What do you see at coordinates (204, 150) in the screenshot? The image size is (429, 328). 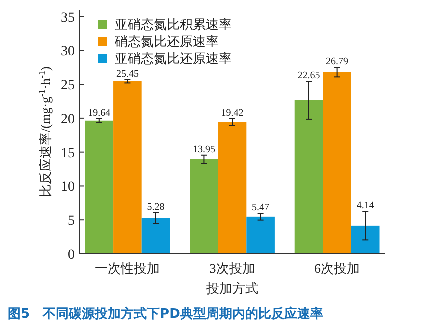 I see `data-label: 13.95` at bounding box center [204, 150].